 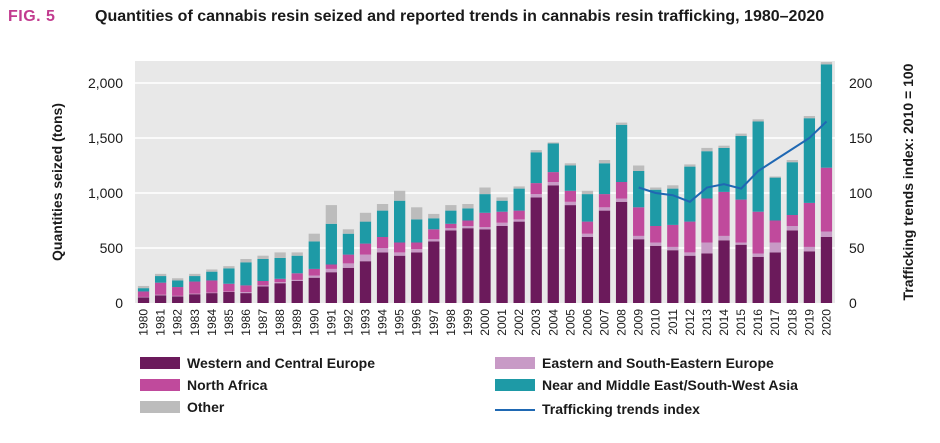 What do you see at coordinates (32, 16) in the screenshot?
I see `figure-label: FIG. 5` at bounding box center [32, 16].